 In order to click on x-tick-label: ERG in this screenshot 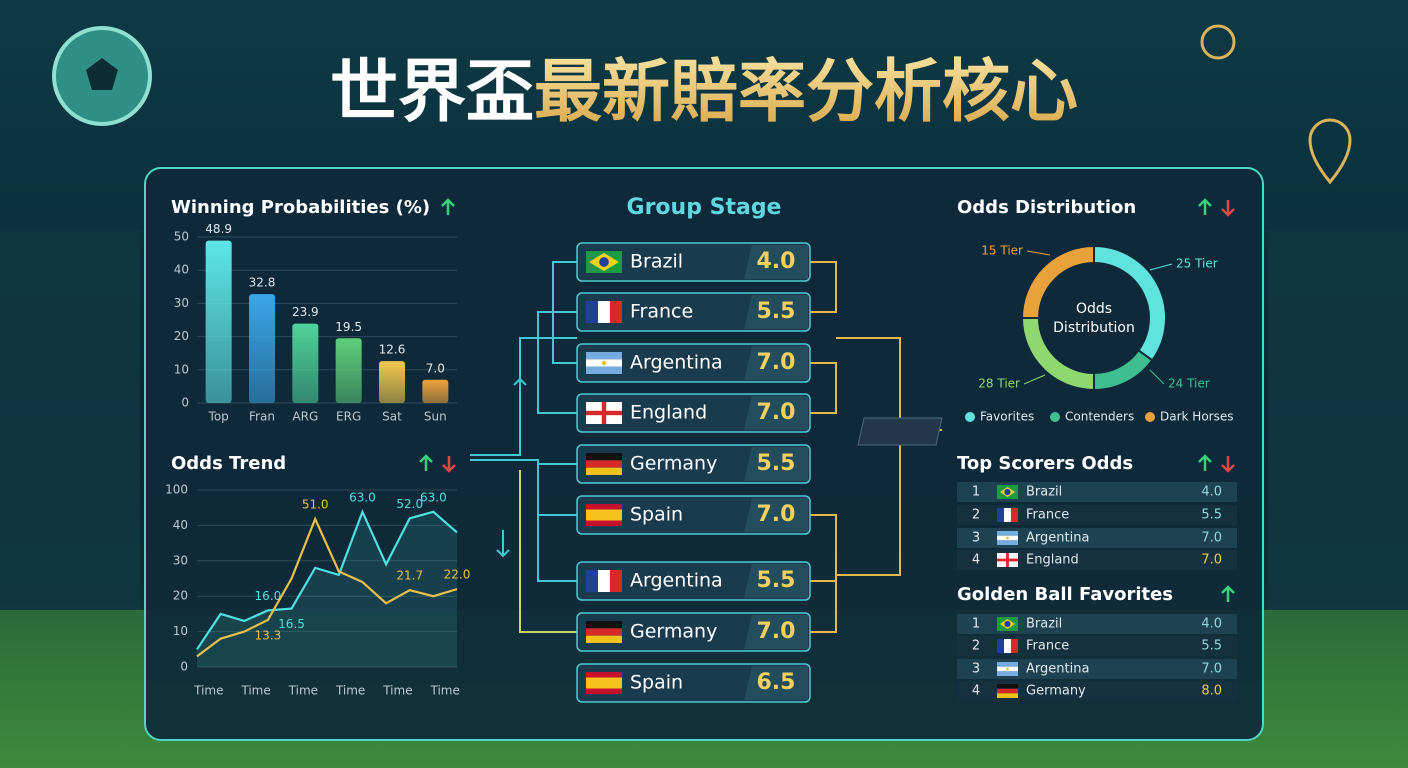, I will do `click(348, 417)`.